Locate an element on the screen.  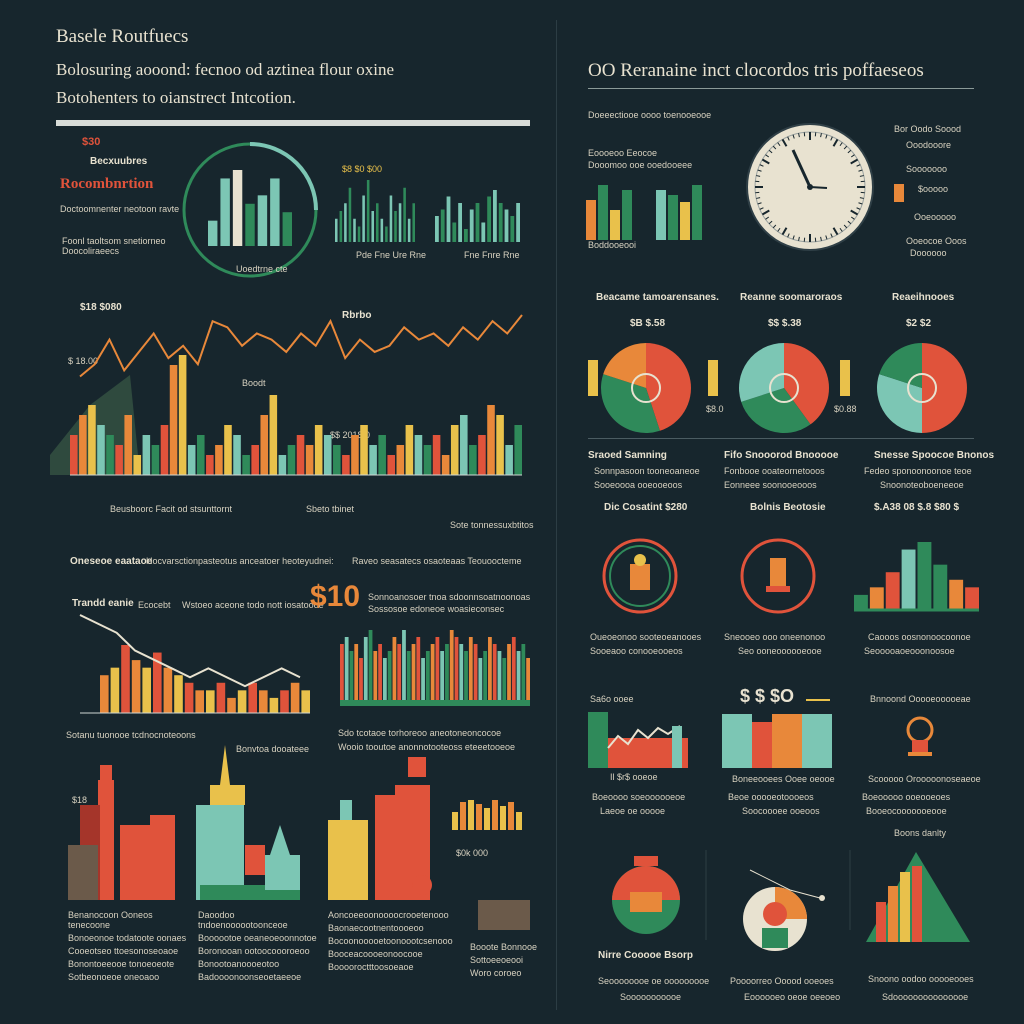
trend-caption: Sotanu tuonooe tcdnocnoteoons is located at coordinates (131, 735).